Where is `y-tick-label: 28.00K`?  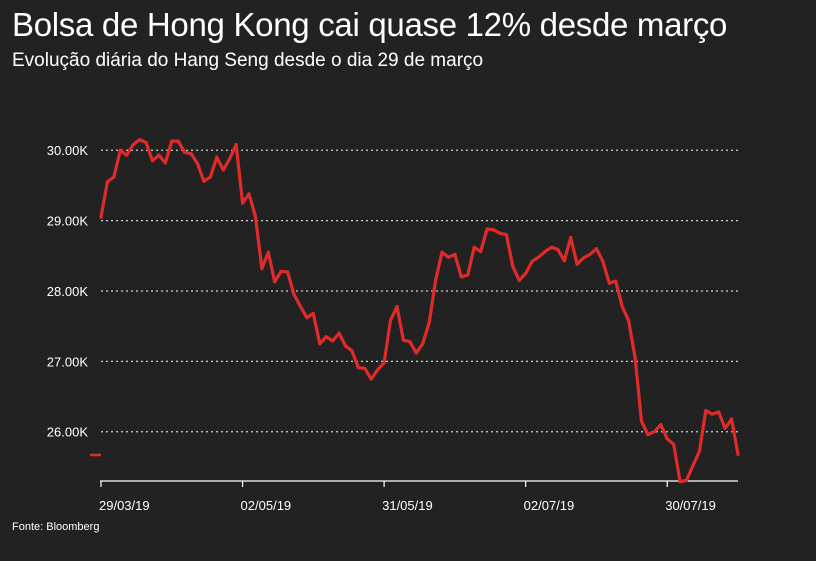
y-tick-label: 28.00K is located at coordinates (68, 291).